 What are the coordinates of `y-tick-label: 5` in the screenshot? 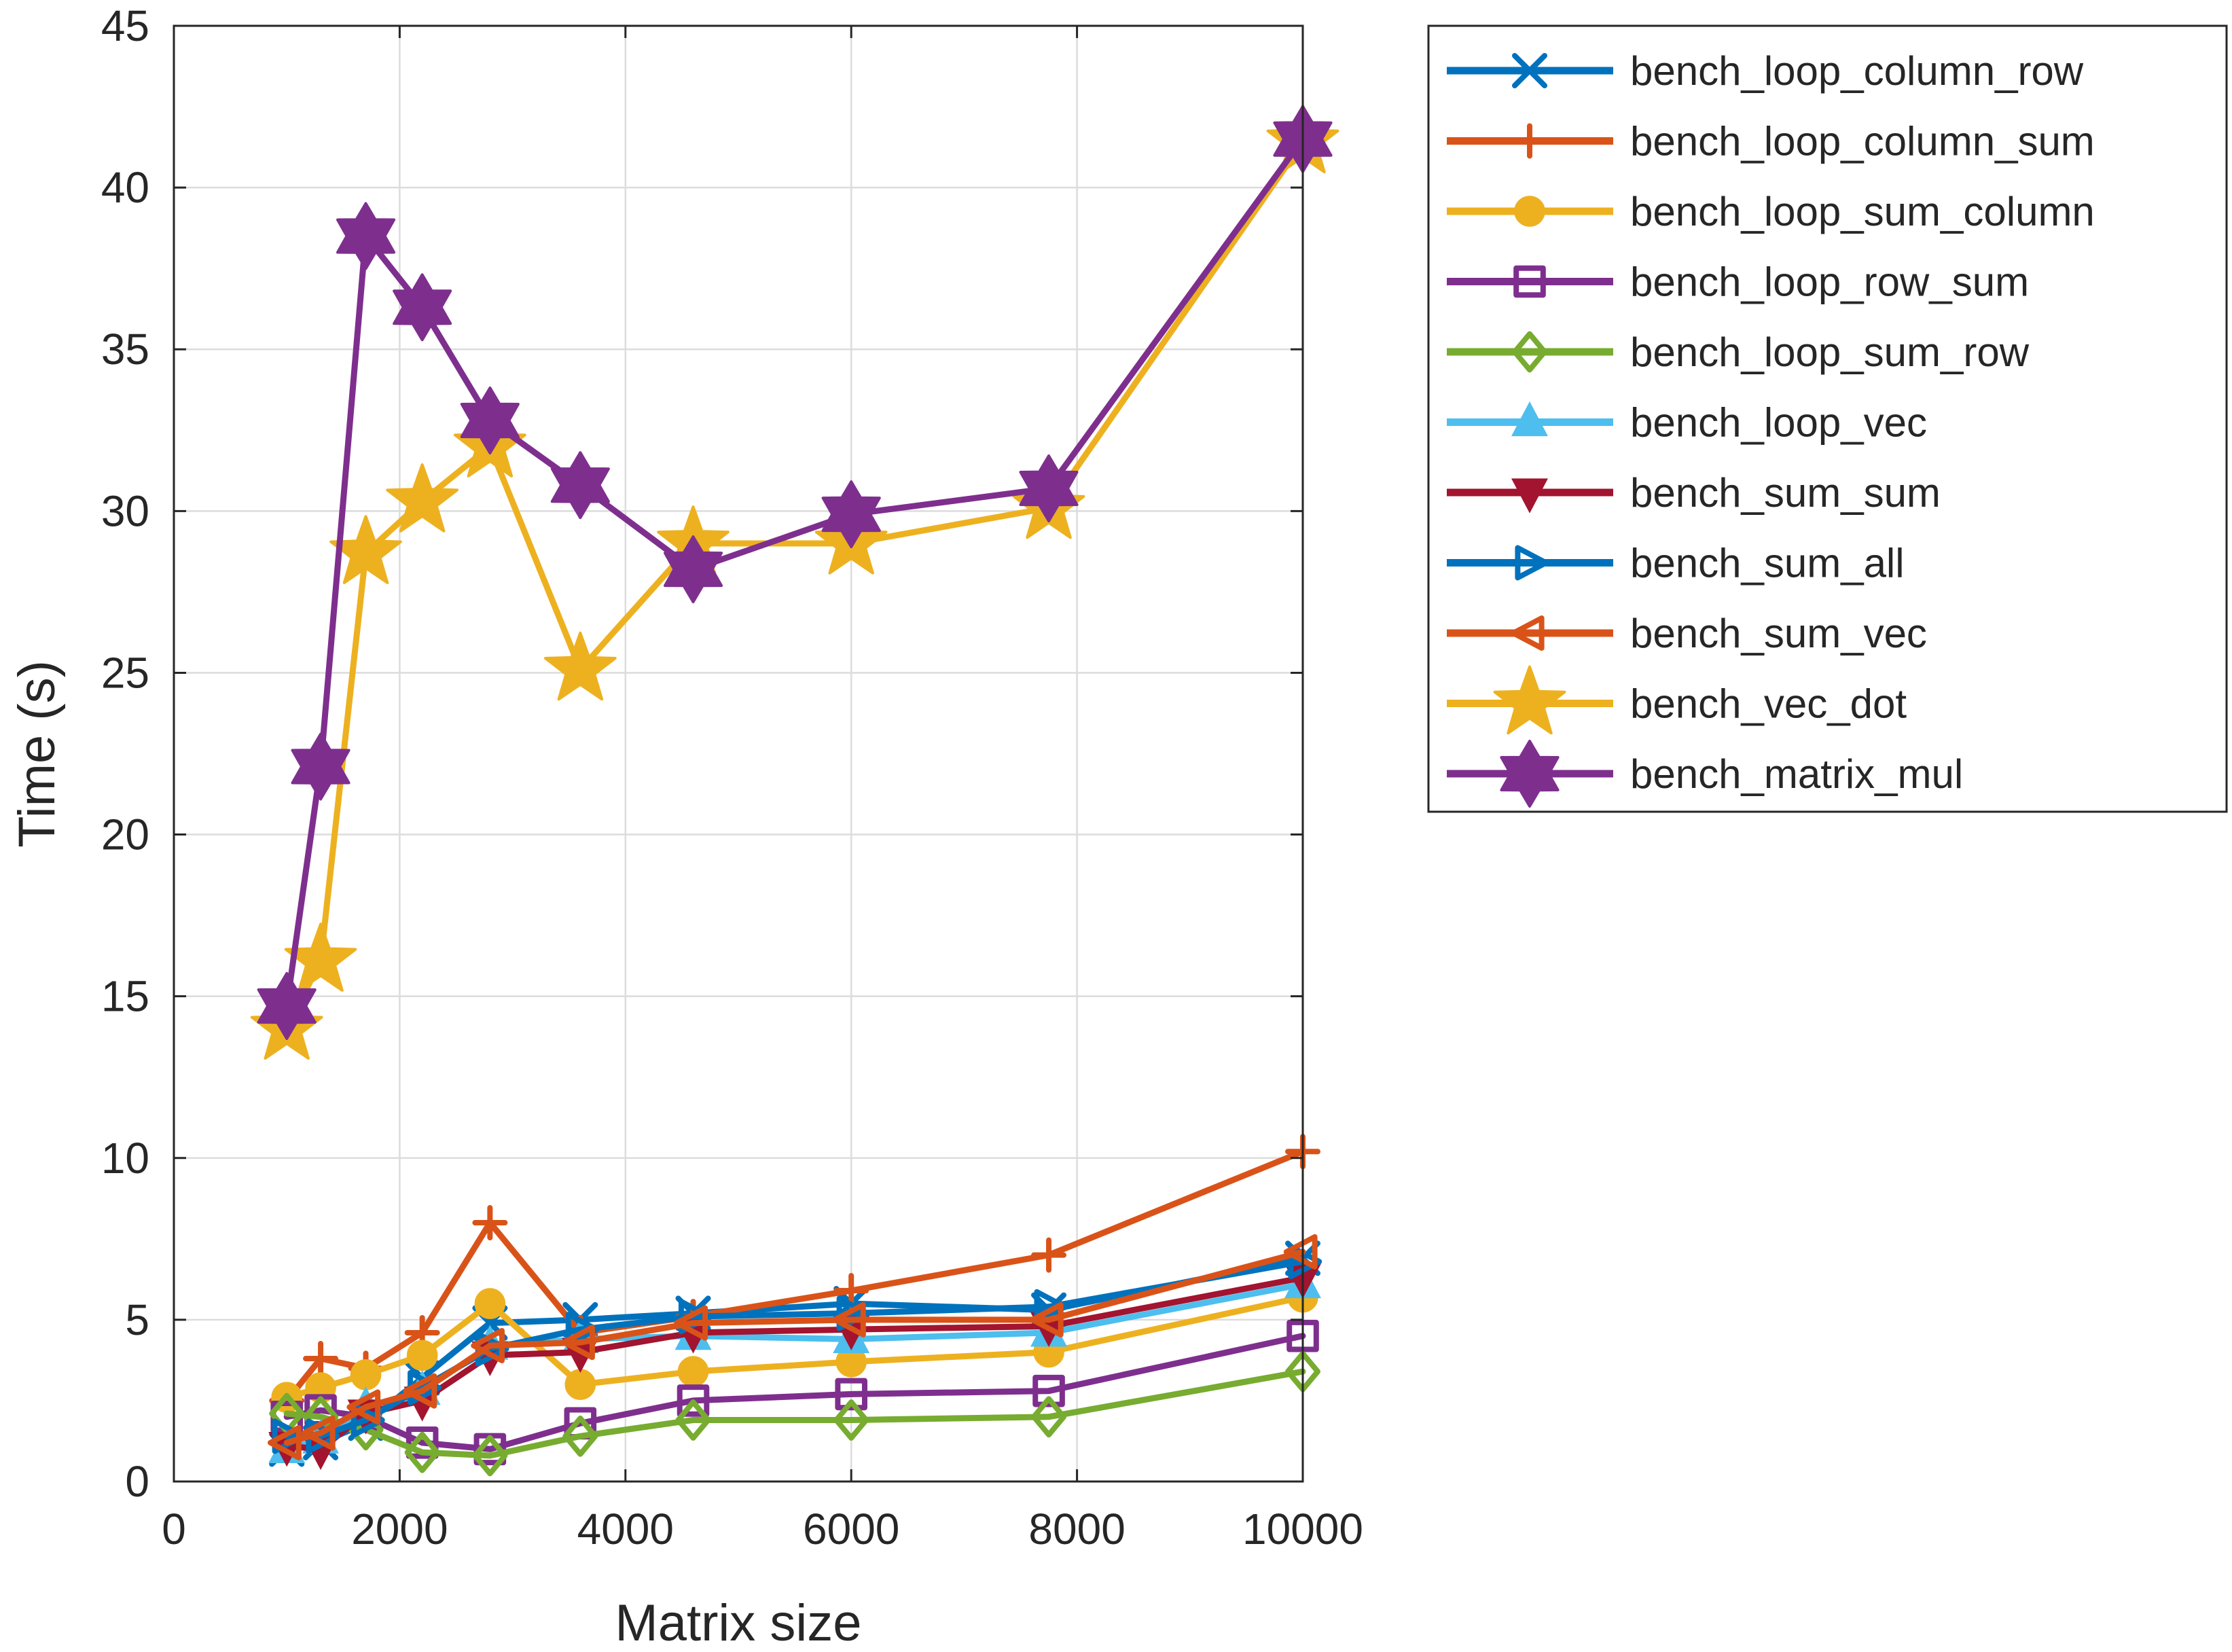 It's located at (137, 1319).